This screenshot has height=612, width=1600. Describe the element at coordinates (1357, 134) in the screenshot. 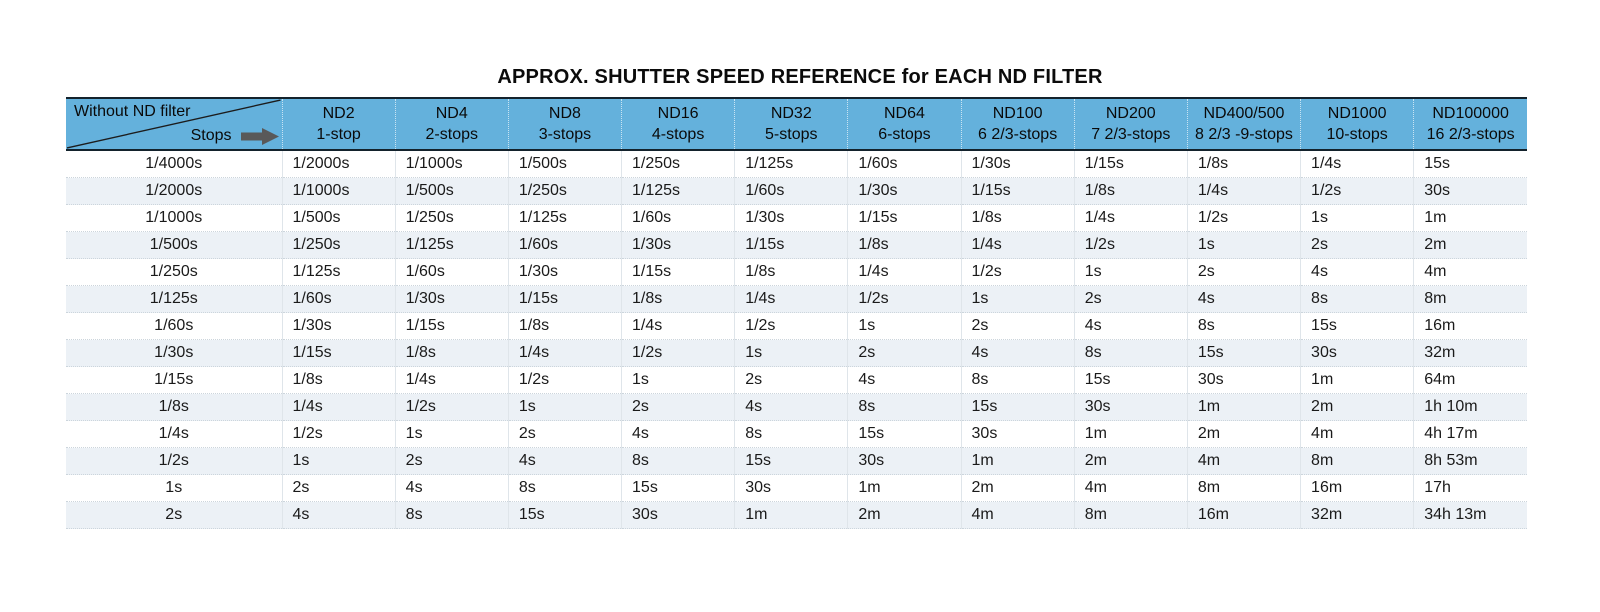

I see `filter-stops: 10-stops` at that location.